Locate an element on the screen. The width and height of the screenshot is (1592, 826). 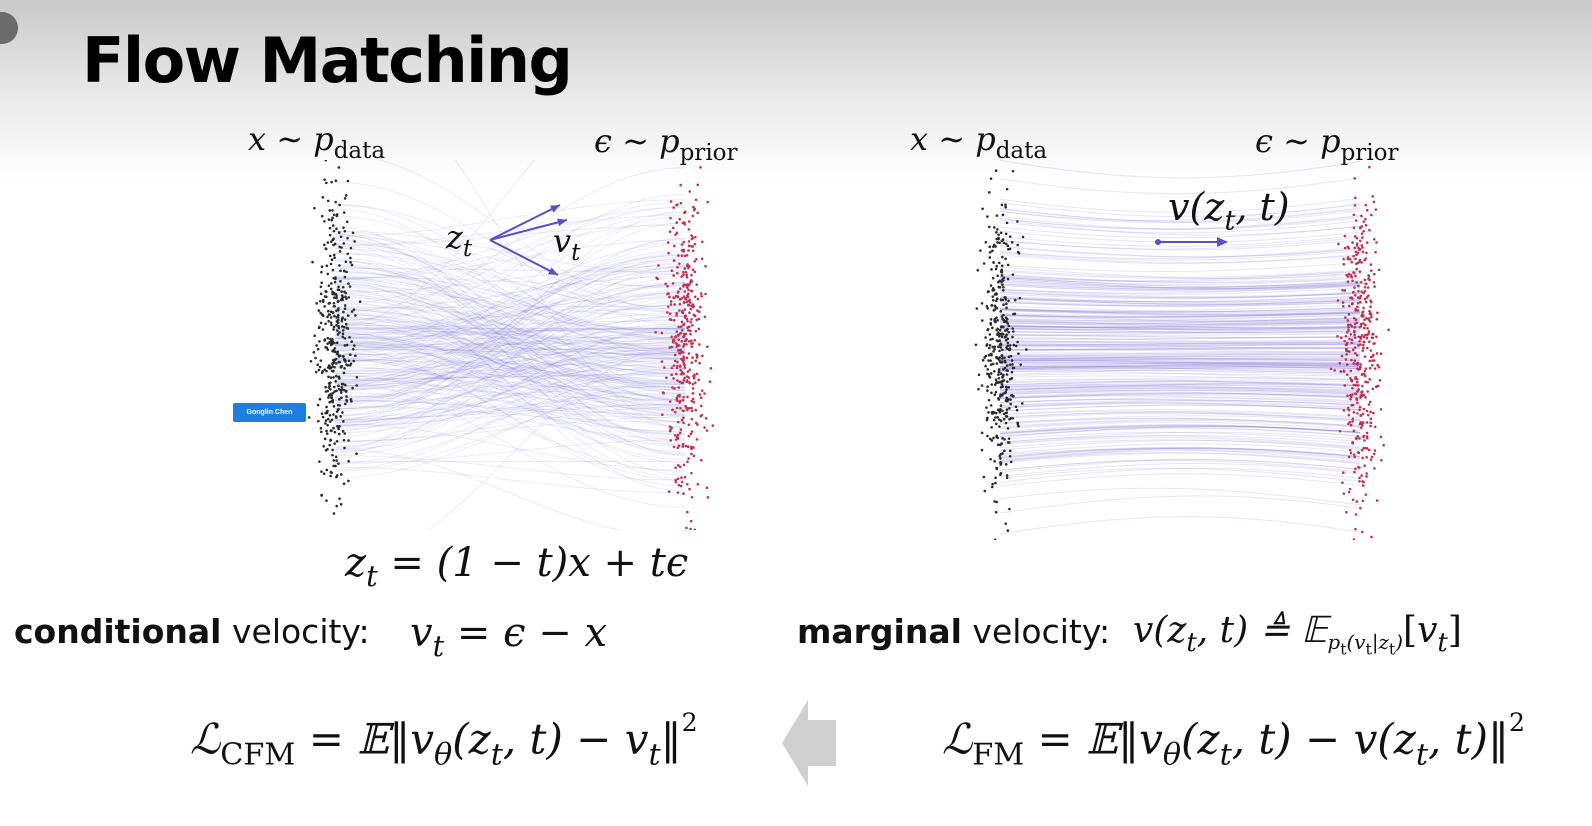
slide-title: Flow Matching is located at coordinates (327, 60).